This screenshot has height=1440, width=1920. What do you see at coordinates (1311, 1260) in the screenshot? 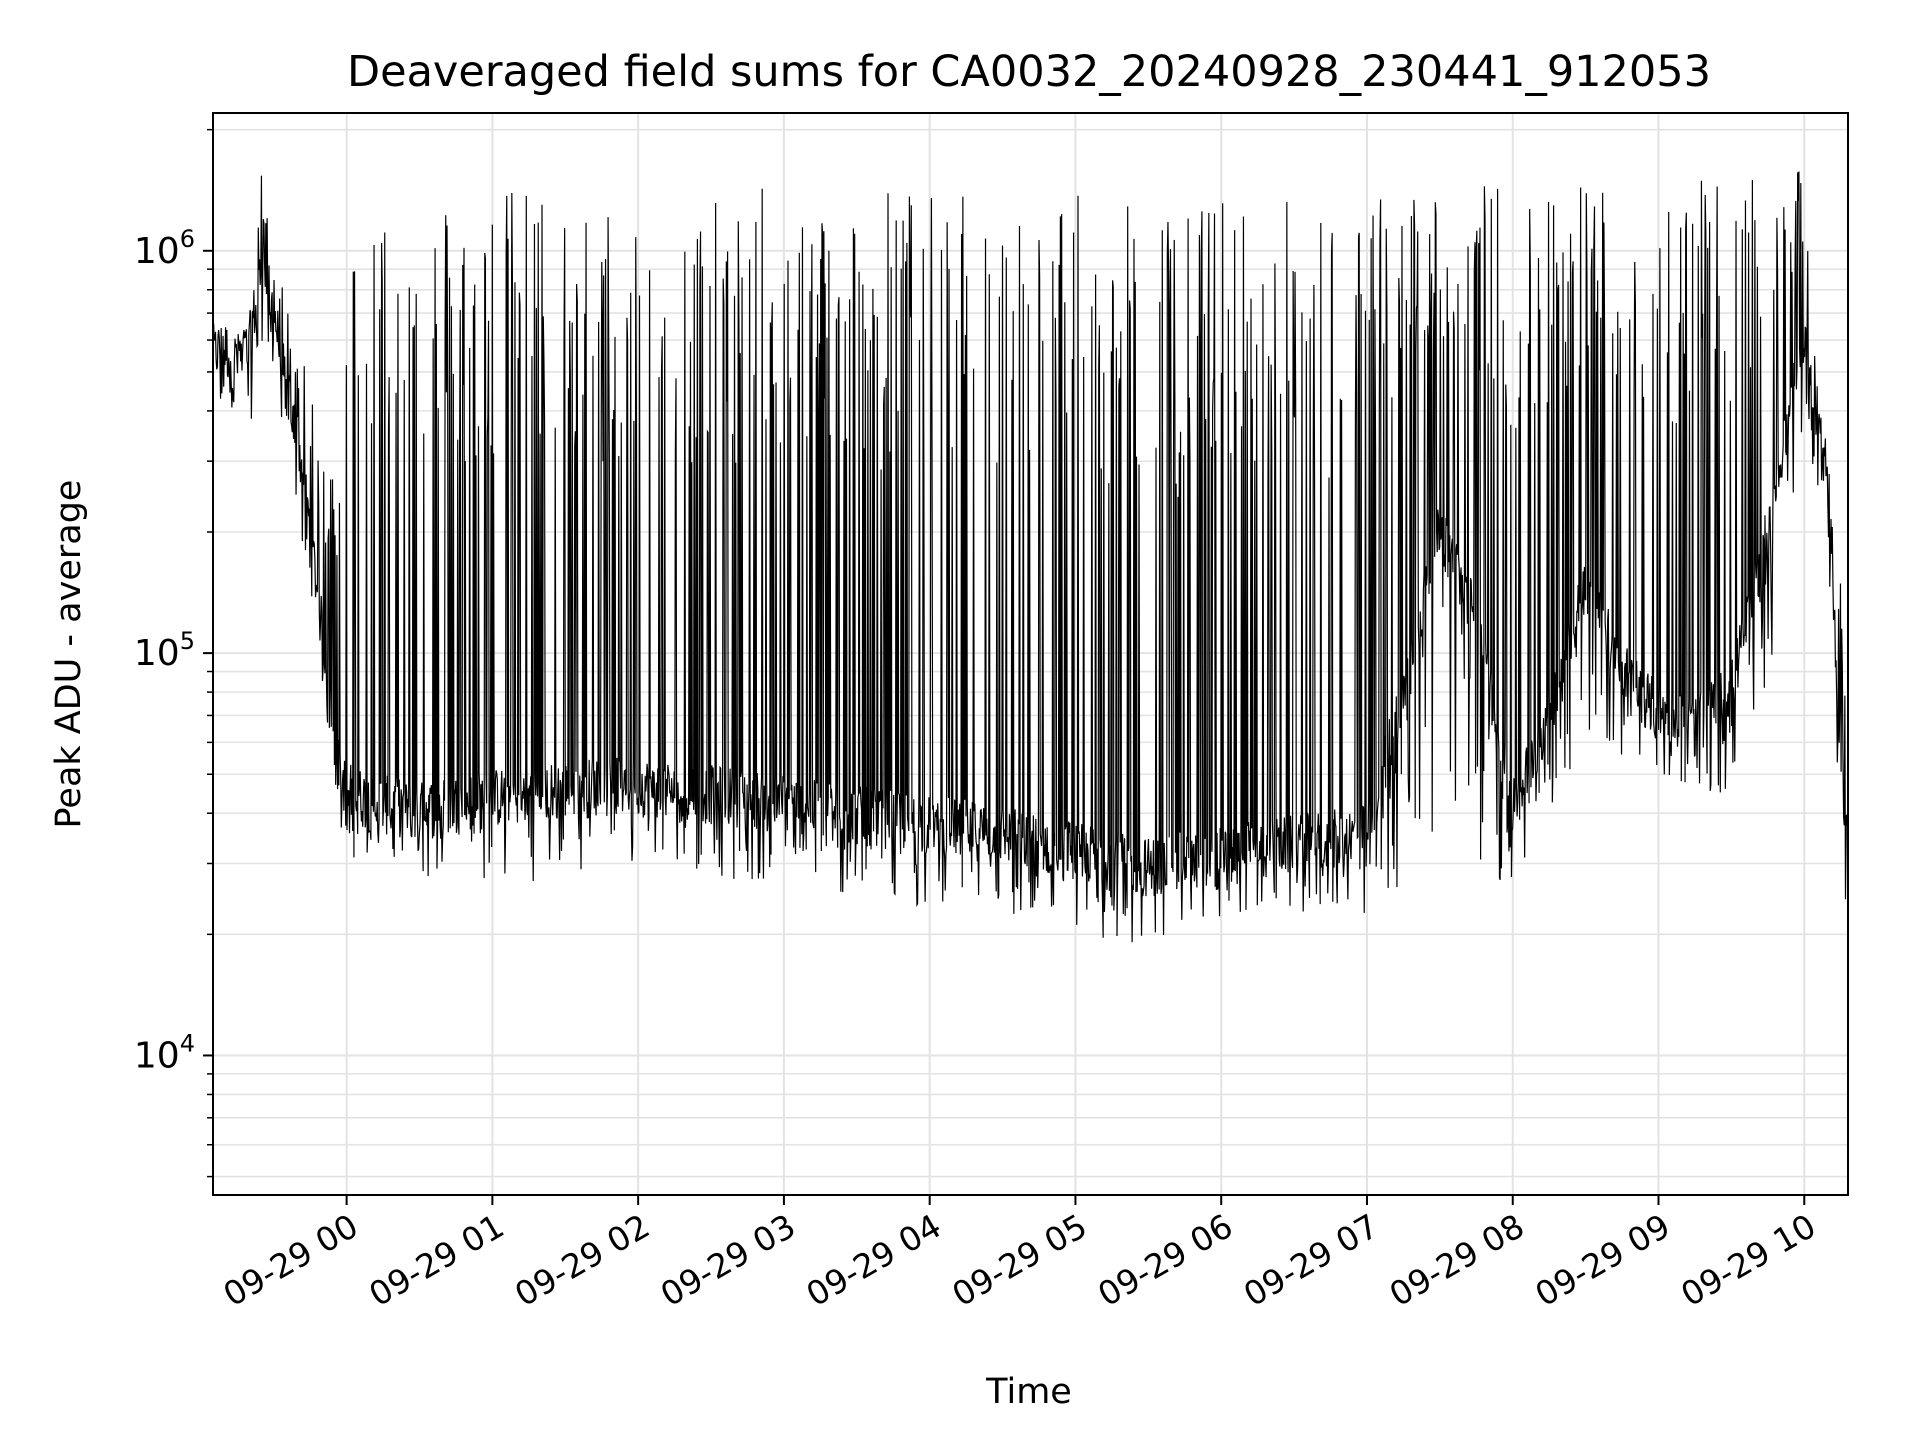
I see `x-tick-label: 09-29 07` at bounding box center [1311, 1260].